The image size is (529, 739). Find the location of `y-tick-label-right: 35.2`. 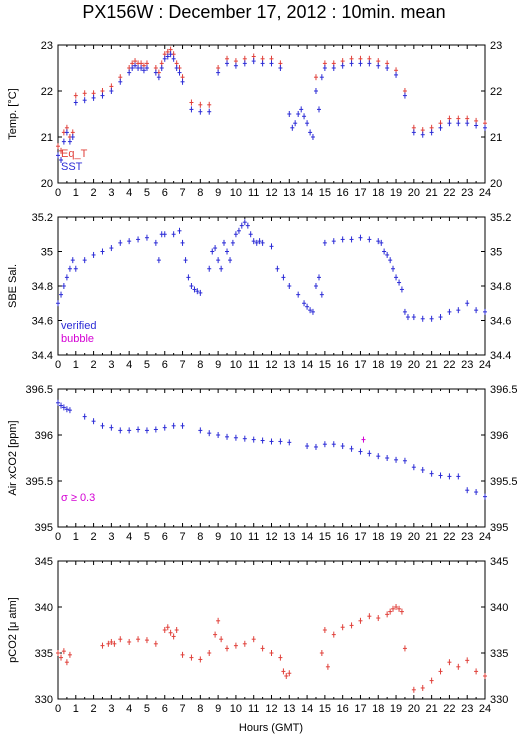

y-tick-label-right: 35.2 is located at coordinates (500, 218).